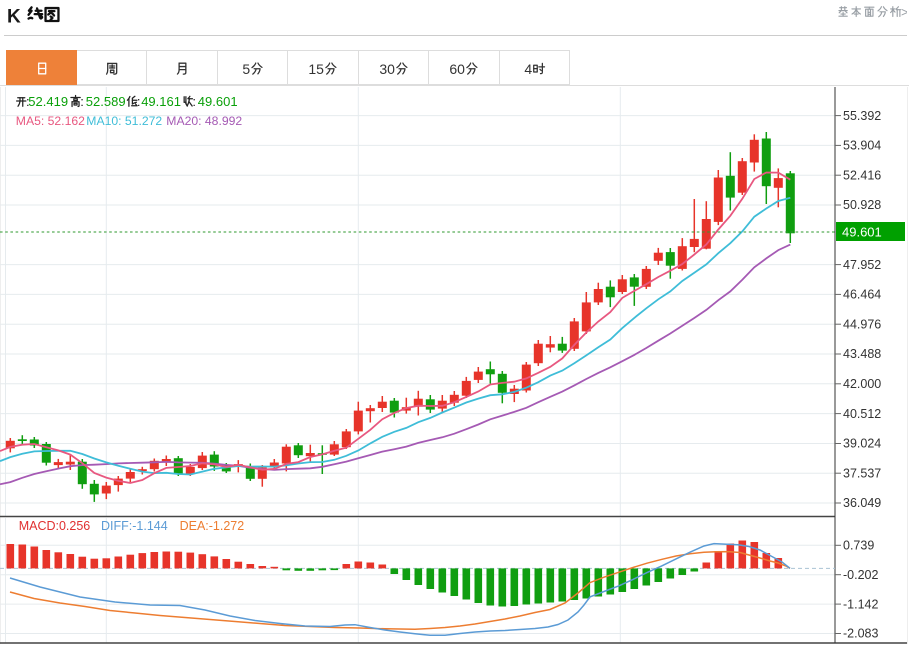  What do you see at coordinates (134, 526) in the screenshot?
I see `svg-text: DIFF:-1.144` at bounding box center [134, 526].